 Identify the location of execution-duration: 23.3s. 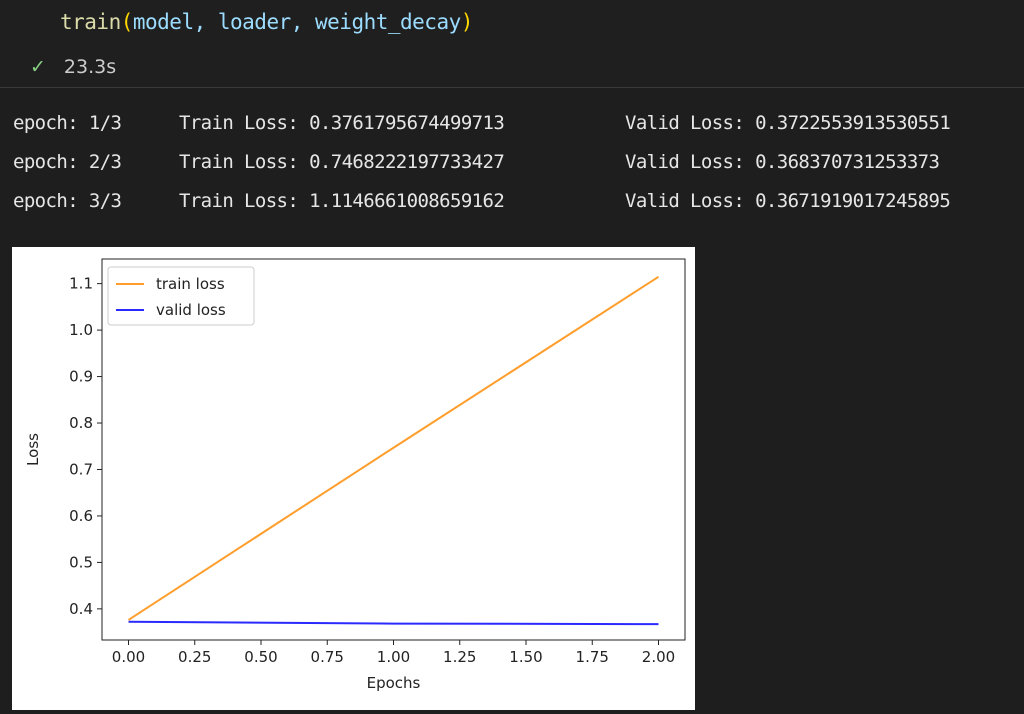
(90, 67).